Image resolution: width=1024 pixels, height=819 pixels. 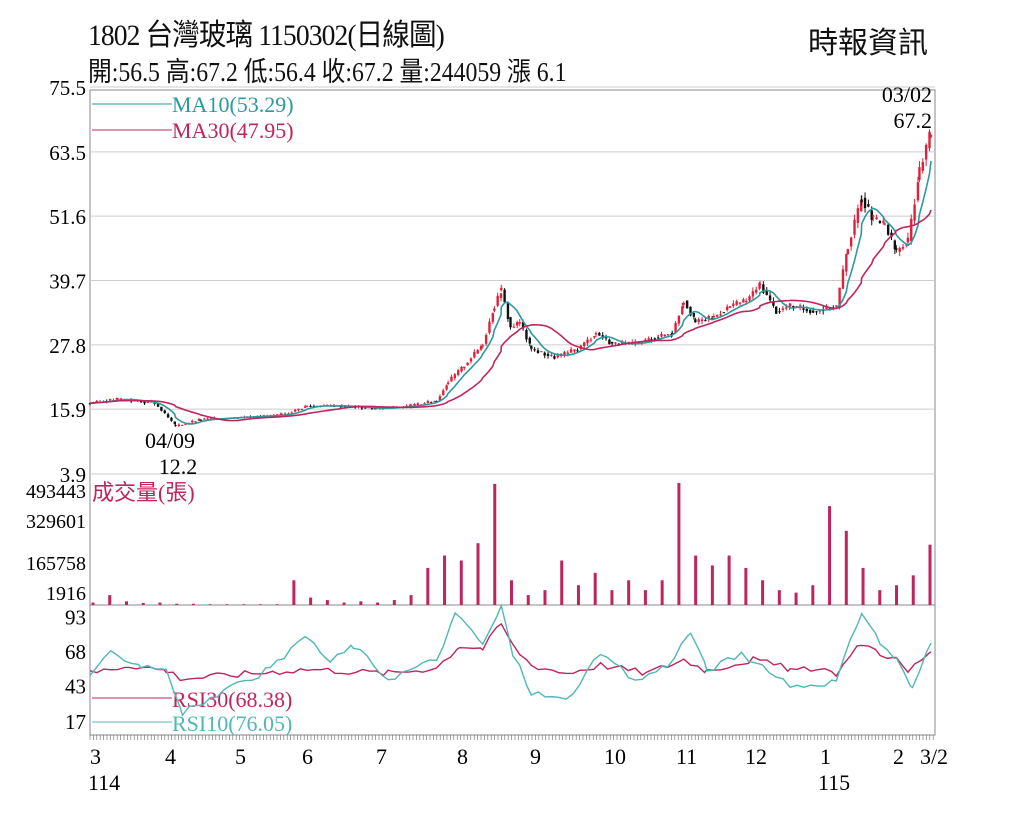 What do you see at coordinates (462, 756) in the screenshot?
I see `month-label: 8` at bounding box center [462, 756].